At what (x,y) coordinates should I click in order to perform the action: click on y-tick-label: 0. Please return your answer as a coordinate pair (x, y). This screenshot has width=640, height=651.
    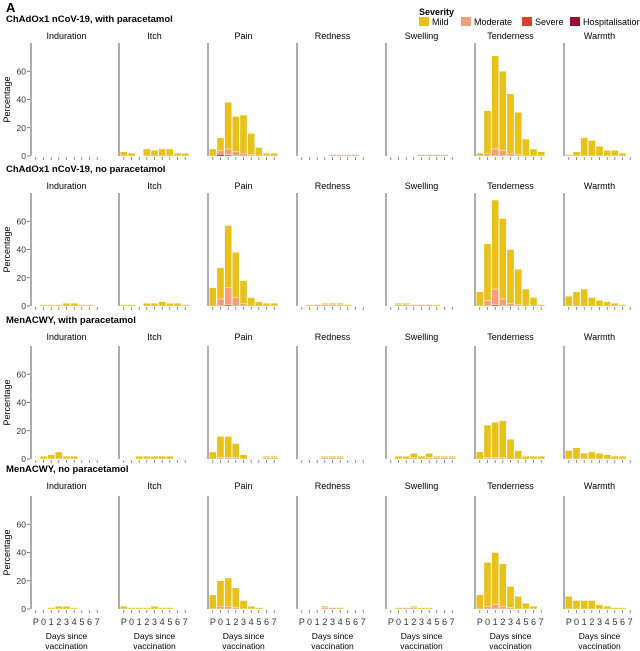
    Looking at the image, I should click on (23, 609).